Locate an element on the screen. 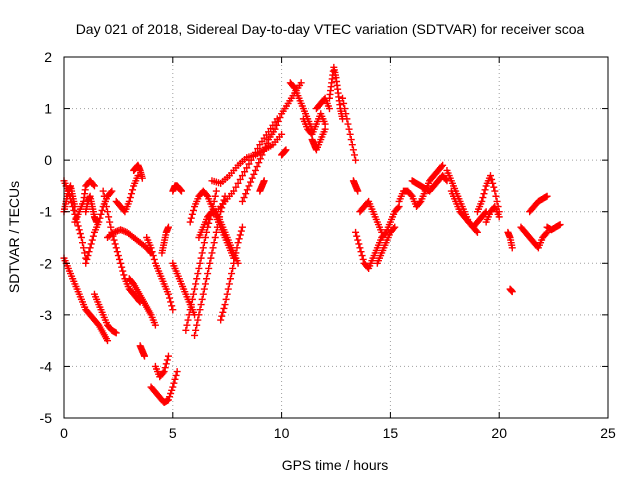 The image size is (640, 480). series-track-af is located at coordinates (318, 139).